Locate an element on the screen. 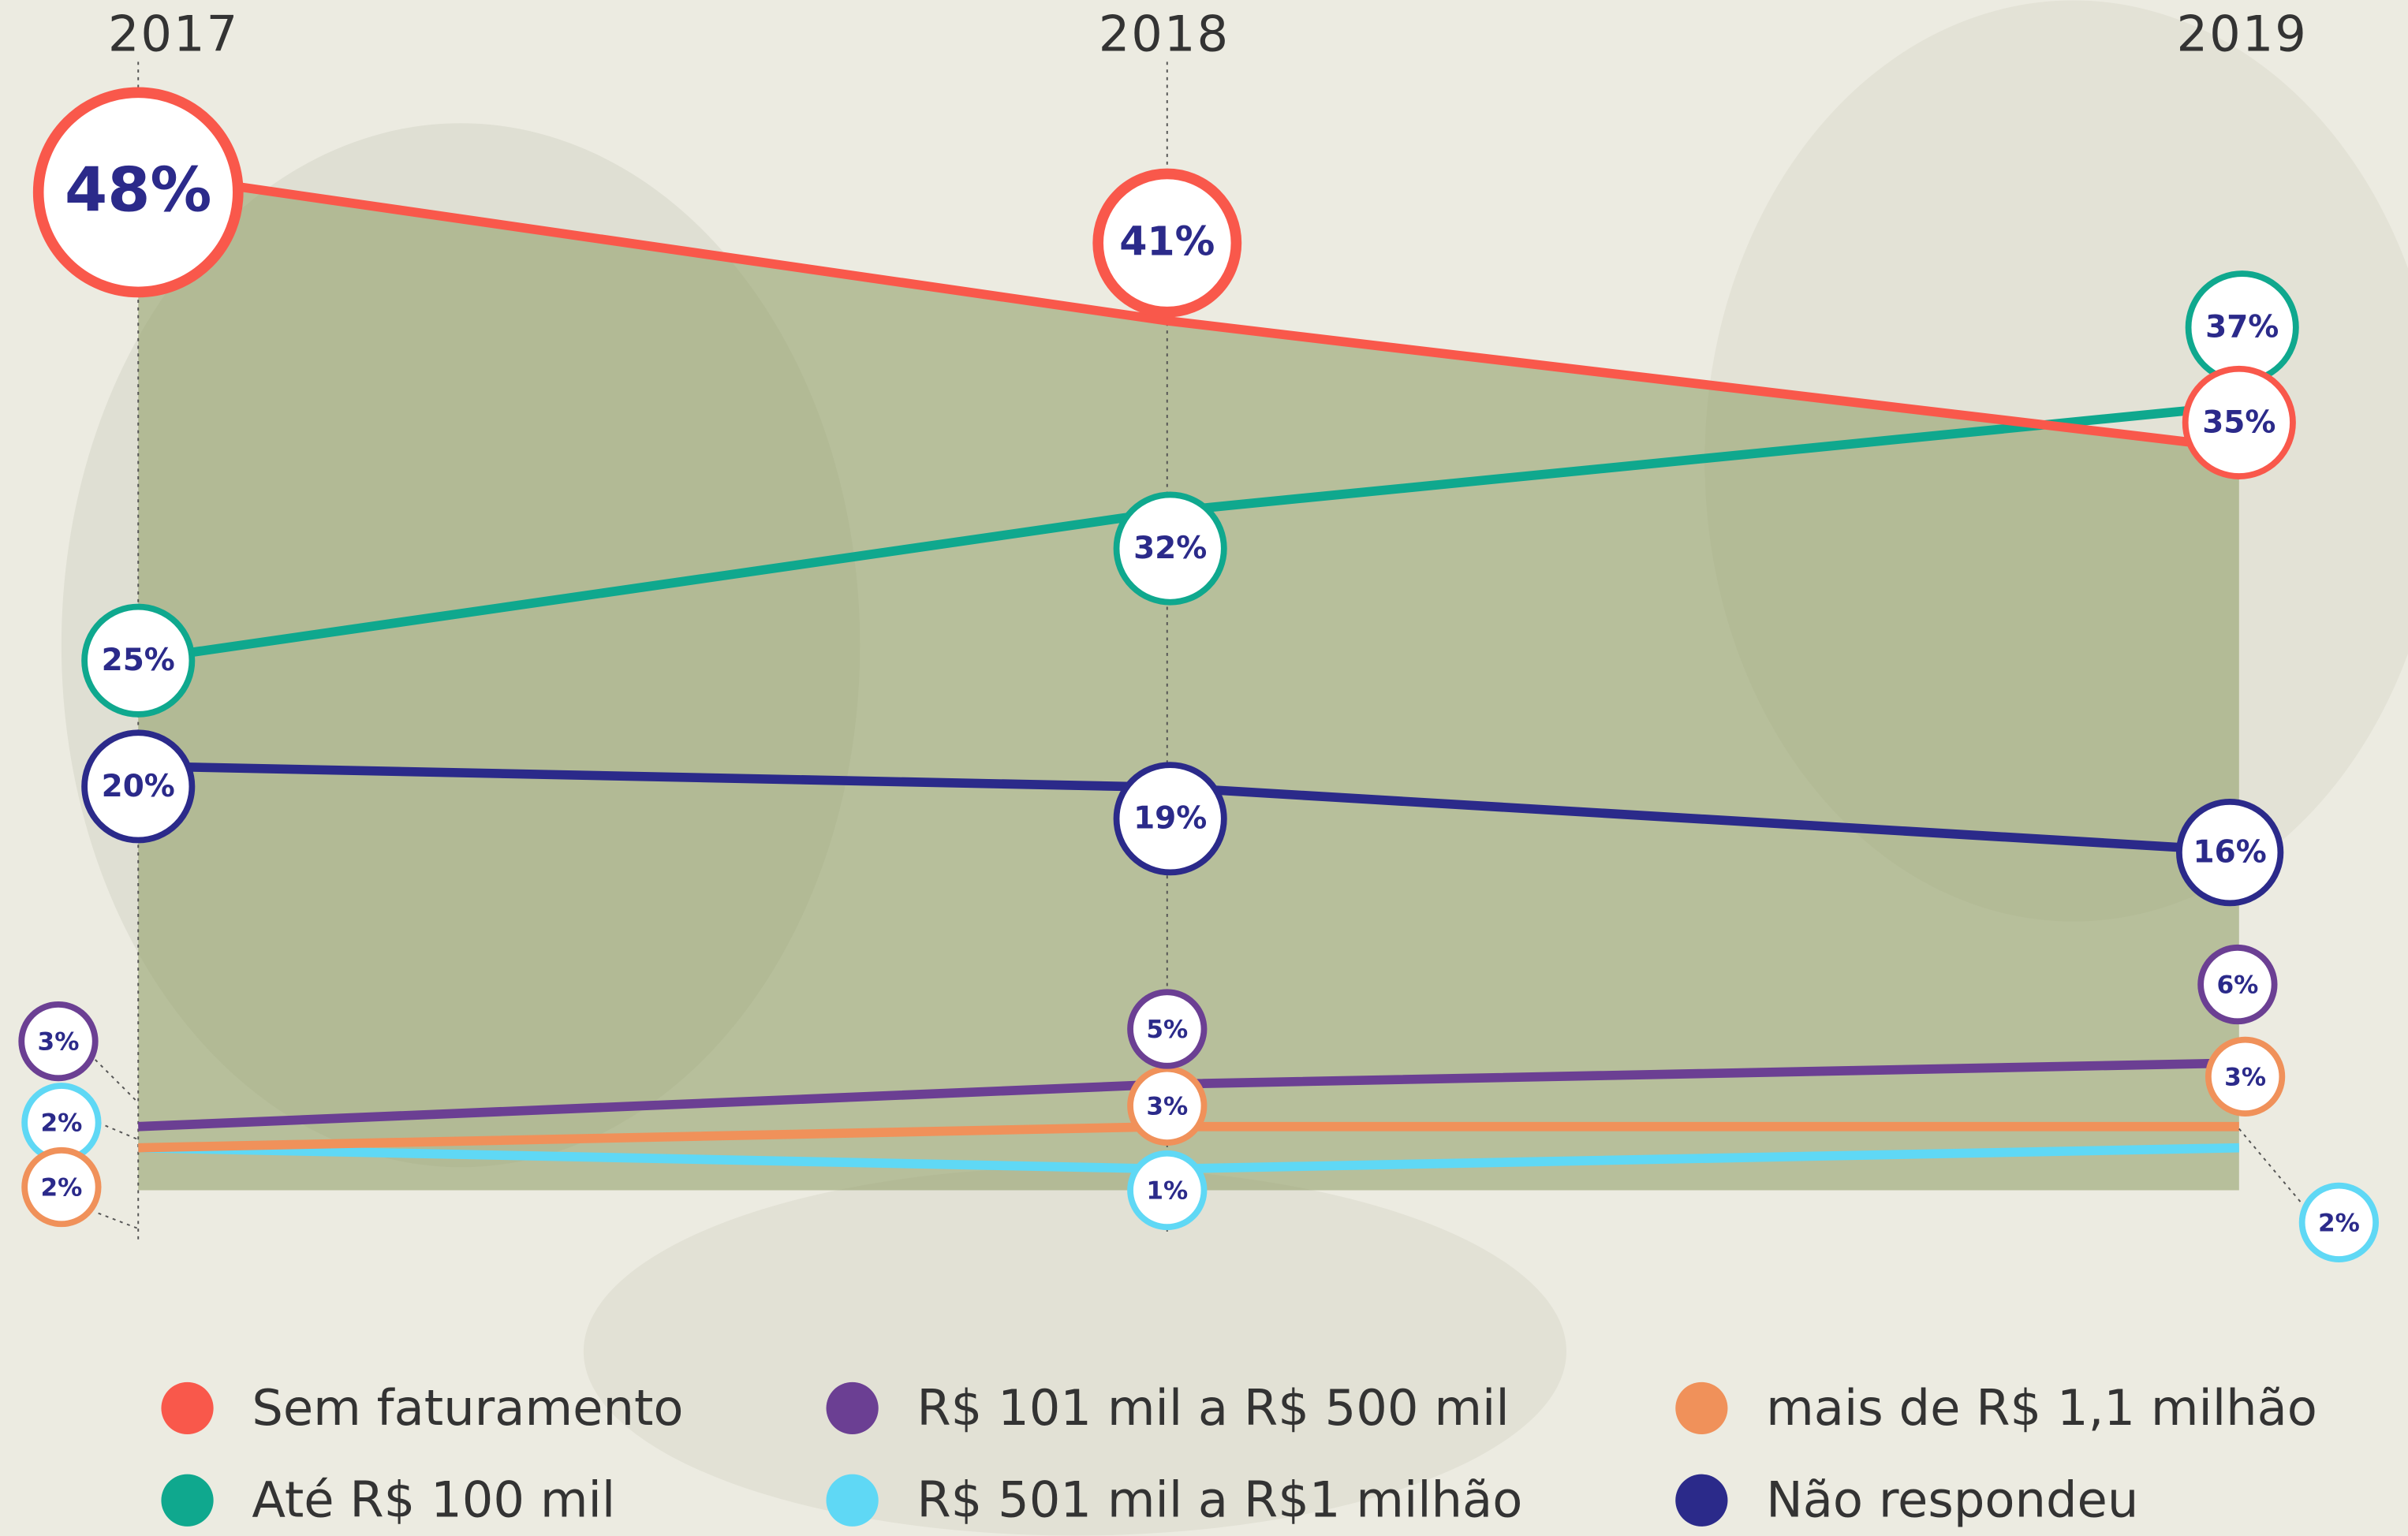  value-label: 16% is located at coordinates (2230, 853).